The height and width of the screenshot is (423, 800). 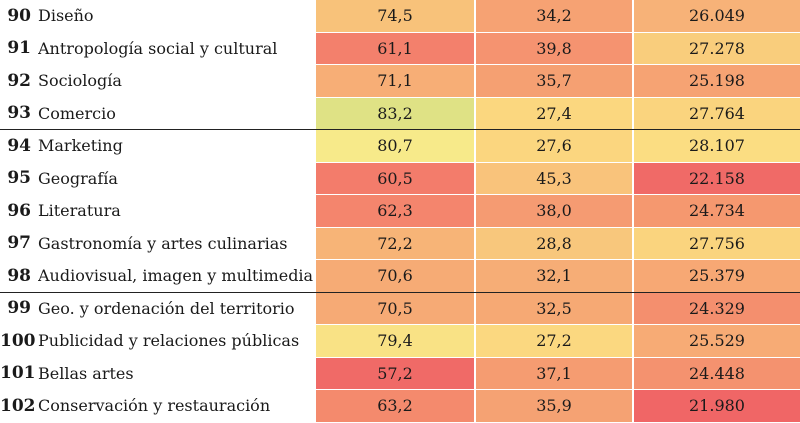 I want to click on metric-2-cell: 27,4, so click(x=553, y=113).